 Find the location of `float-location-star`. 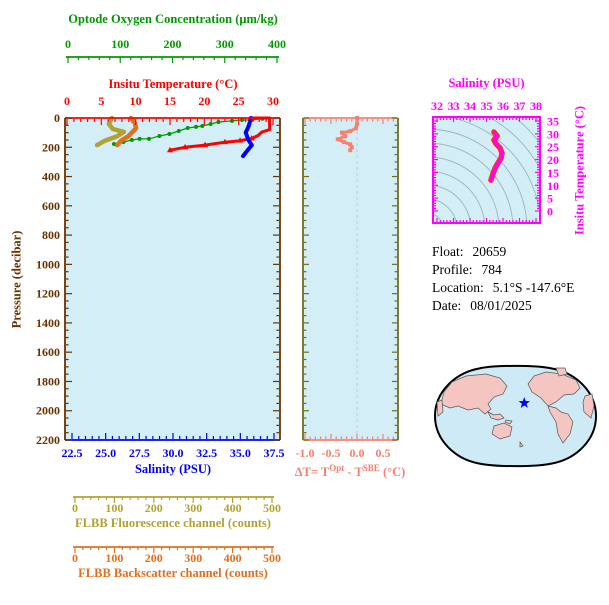

float-location-star is located at coordinates (524, 402).